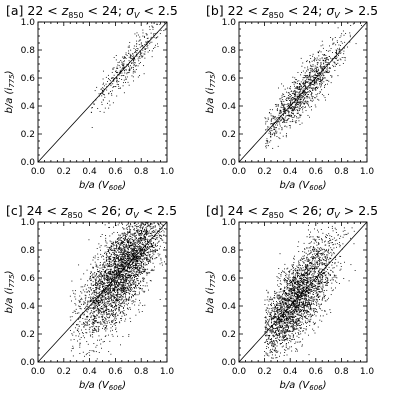 The image size is (400, 405). Describe the element at coordinates (211, 92) in the screenshot. I see `y-axis-label: b/a (i775)` at that location.